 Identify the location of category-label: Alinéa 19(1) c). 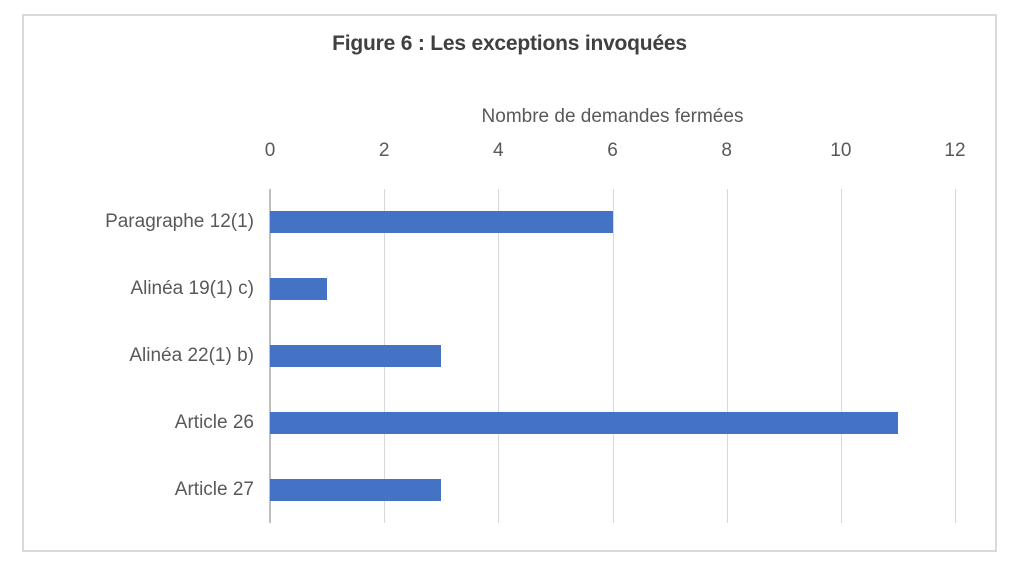
(192, 289).